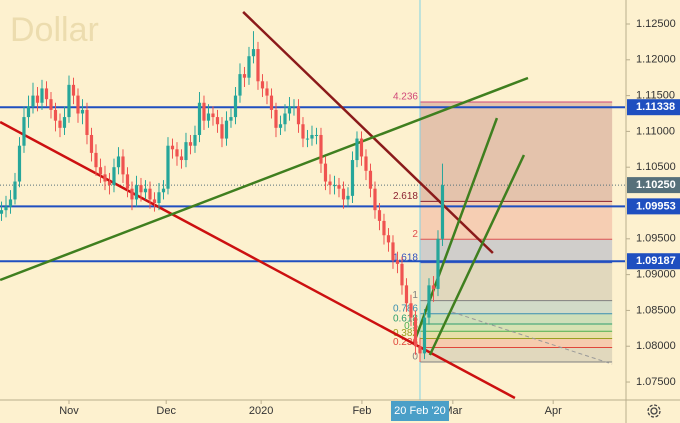 The width and height of the screenshot is (680, 423). Describe the element at coordinates (415, 357) in the screenshot. I see `fib-label: 0` at that location.